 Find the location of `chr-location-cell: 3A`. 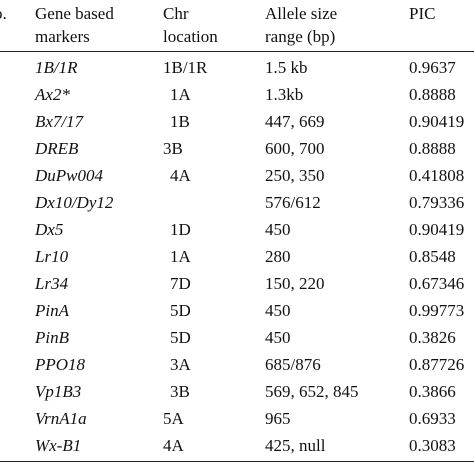

chr-location-cell: 3A is located at coordinates (180, 364).